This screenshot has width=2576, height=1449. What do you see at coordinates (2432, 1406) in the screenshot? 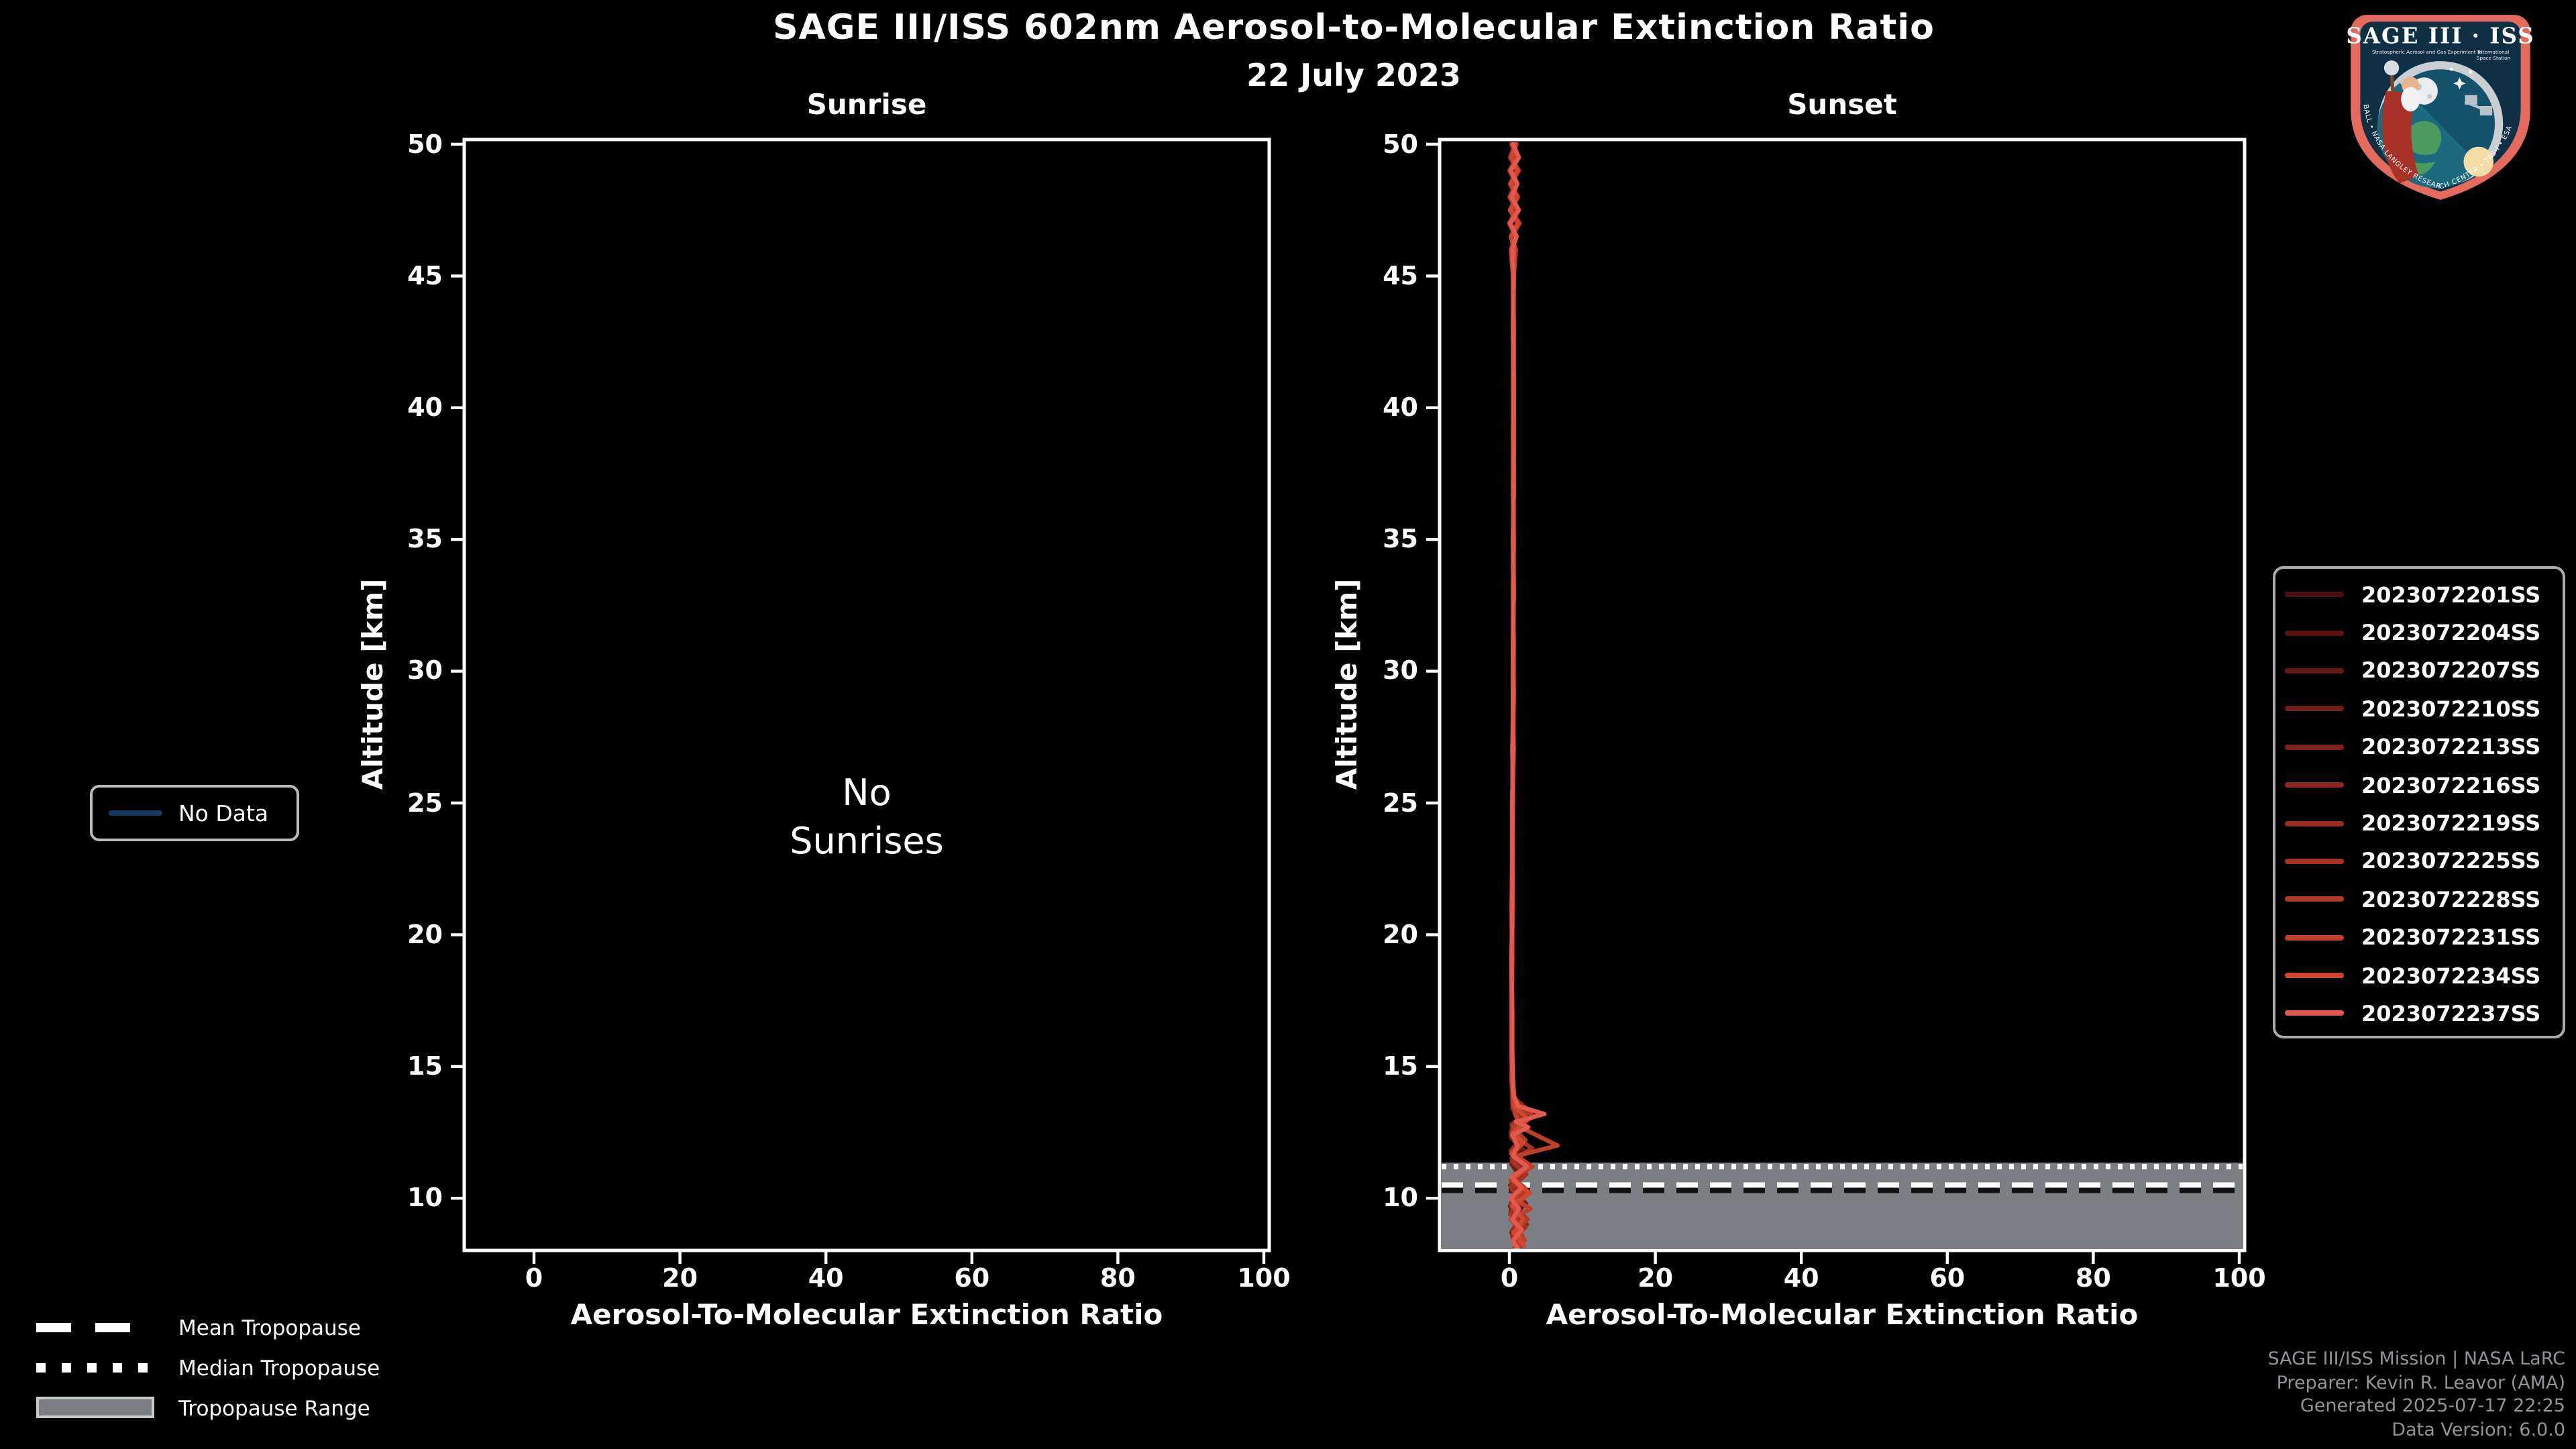
I see `generated-timestamp: Generated 2025-07-17 22:25` at bounding box center [2432, 1406].